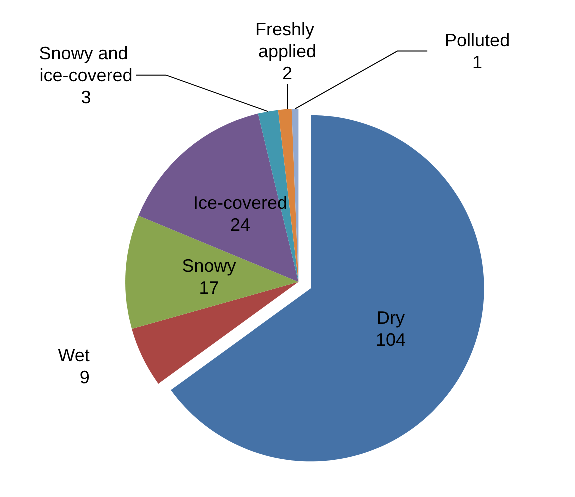 The height and width of the screenshot is (497, 575). Describe the element at coordinates (240, 203) in the screenshot. I see `slice-label: Ice-covered` at that location.